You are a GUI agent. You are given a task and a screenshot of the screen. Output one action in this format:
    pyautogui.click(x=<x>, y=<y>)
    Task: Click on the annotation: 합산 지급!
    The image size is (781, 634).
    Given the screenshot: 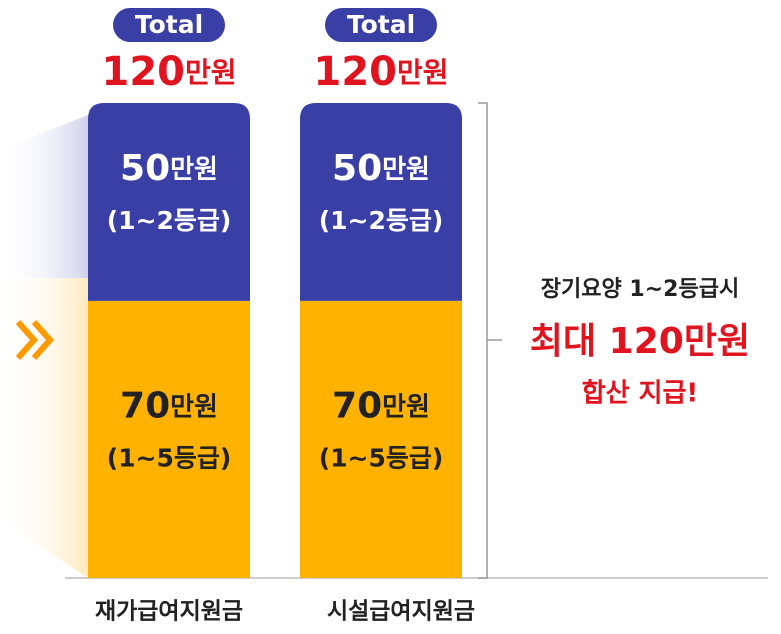 What is the action you would take?
    pyautogui.click(x=640, y=394)
    